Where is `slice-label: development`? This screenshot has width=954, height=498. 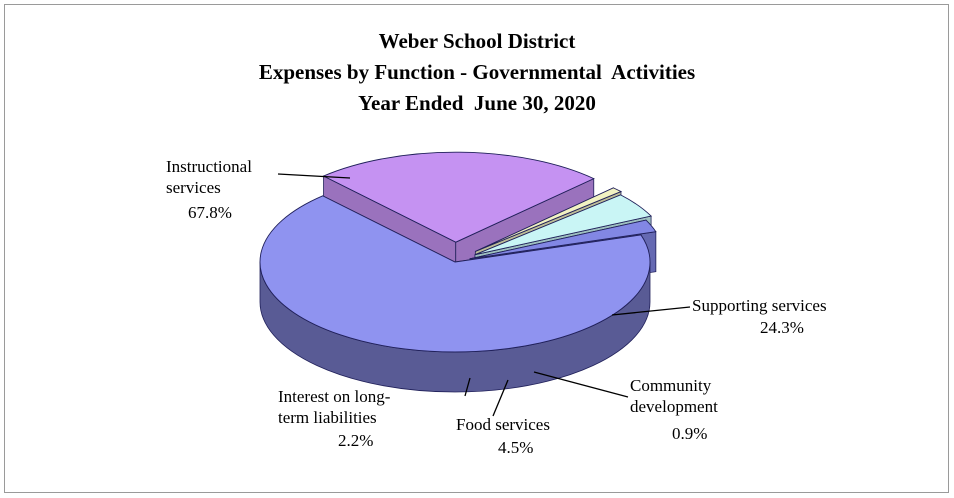 slice-label: development is located at coordinates (674, 406).